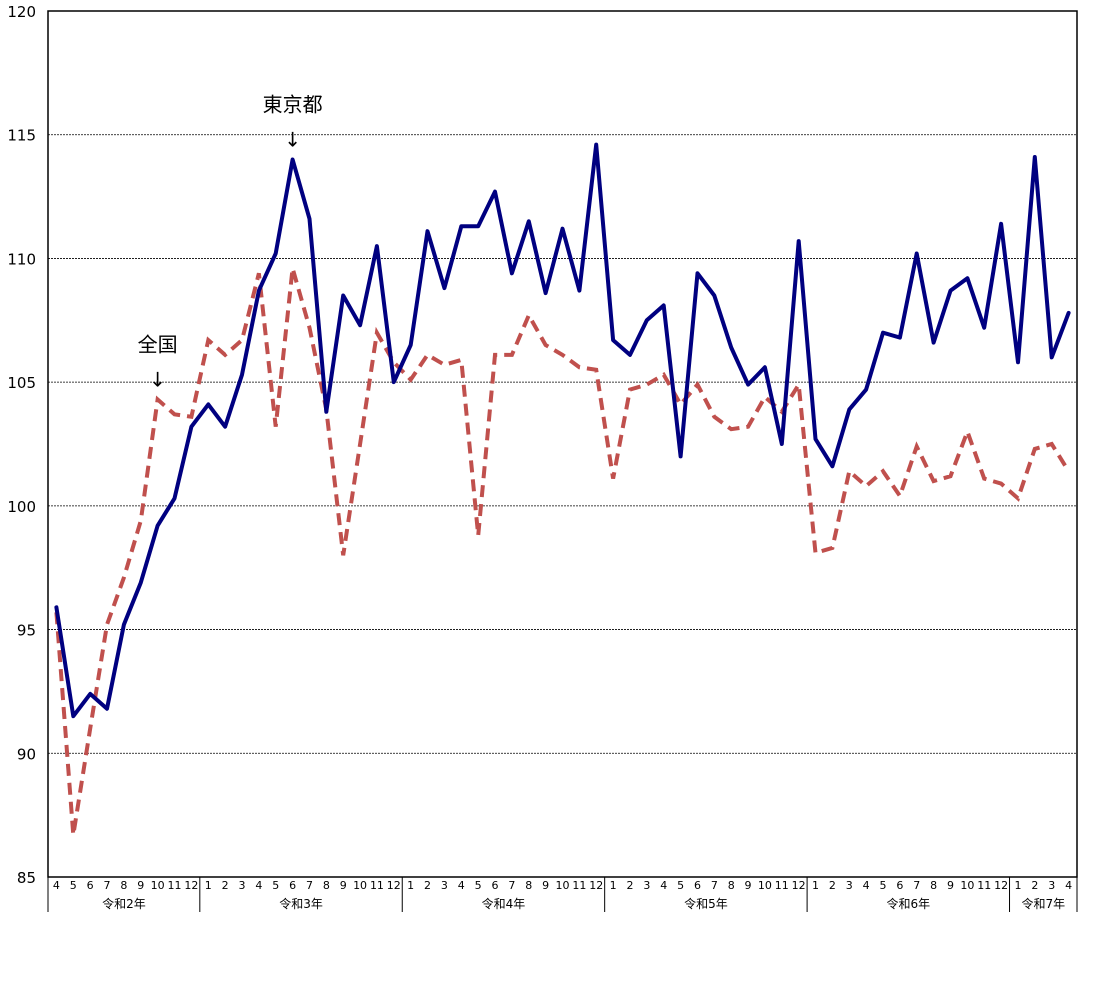 The height and width of the screenshot is (987, 1118). I want to click on x-tick-label: 4, so click(1068, 885).